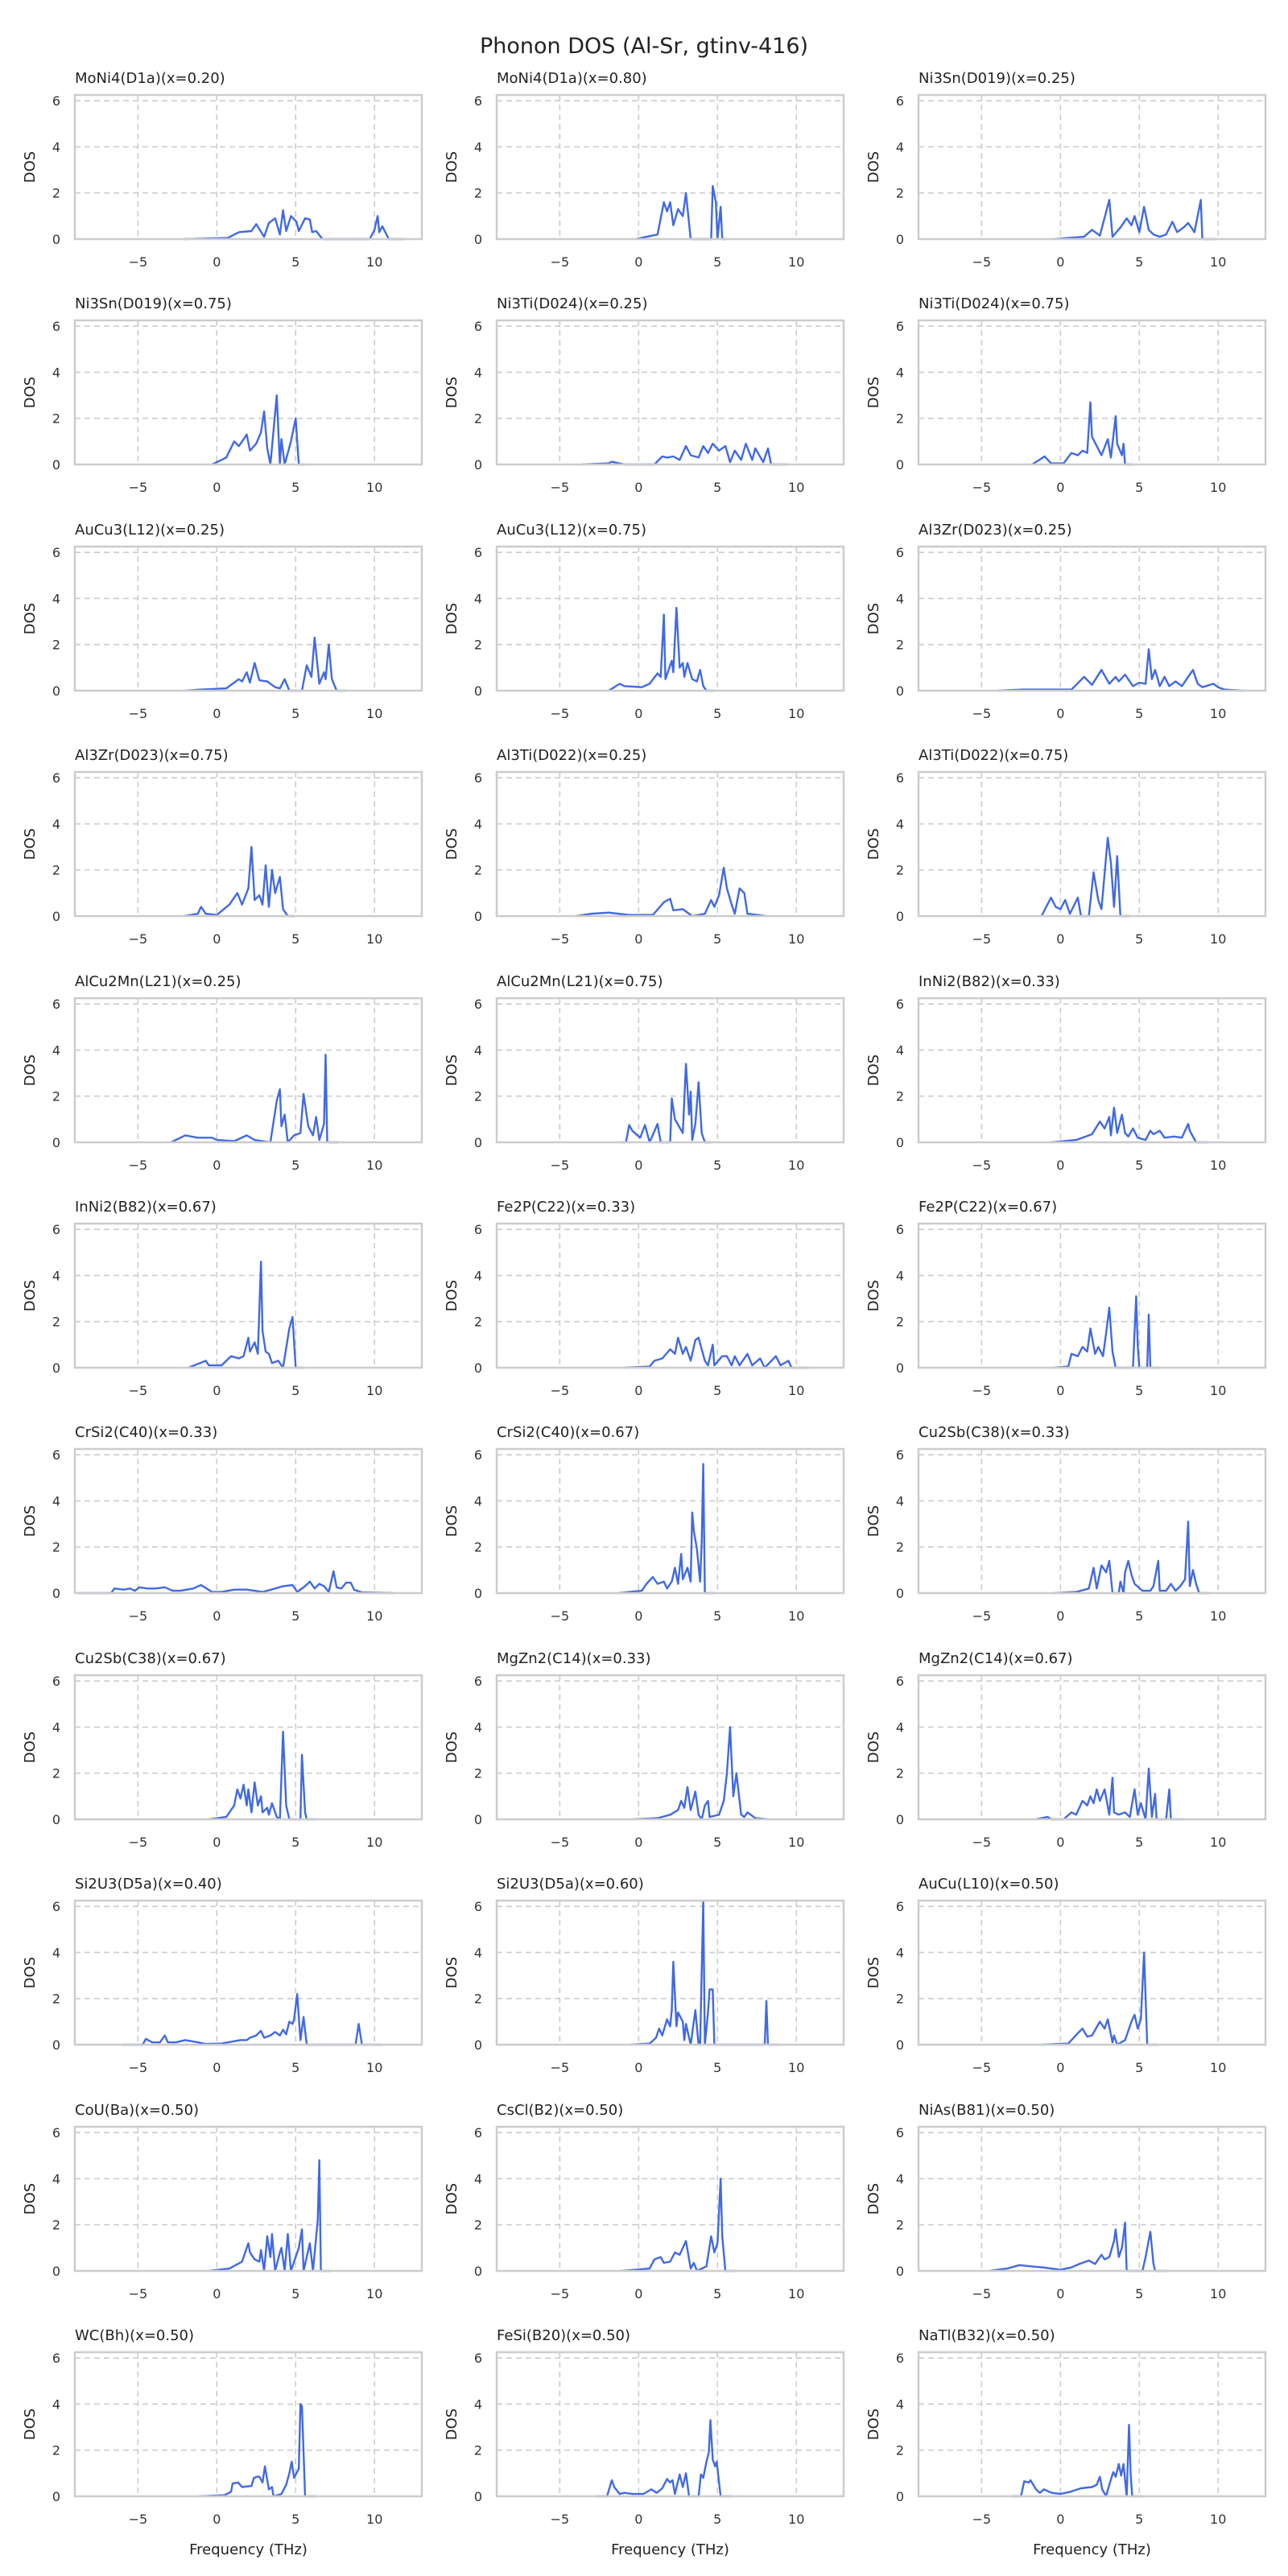  Describe the element at coordinates (1066, 170) in the screenshot. I see `subplot: −5 0 5 10 0 2 4 6 Ni3Sn(D019)(x=0.25) DOS` at that location.